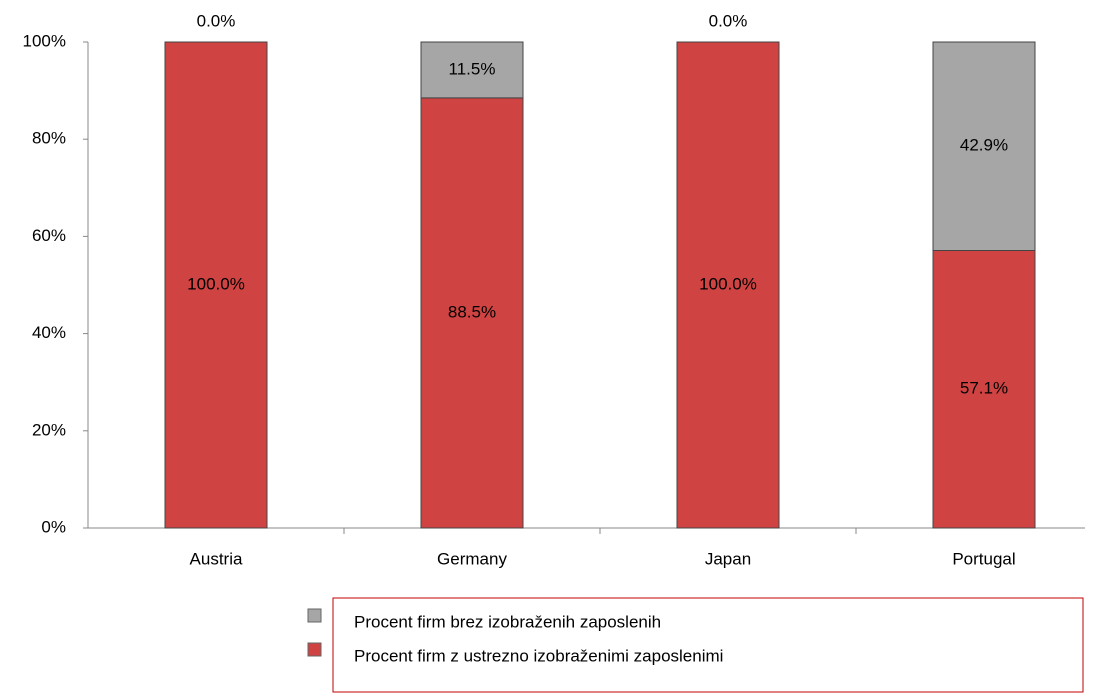 This screenshot has width=1105, height=696. Describe the element at coordinates (53, 526) in the screenshot. I see `y-tick-label: 0%` at that location.